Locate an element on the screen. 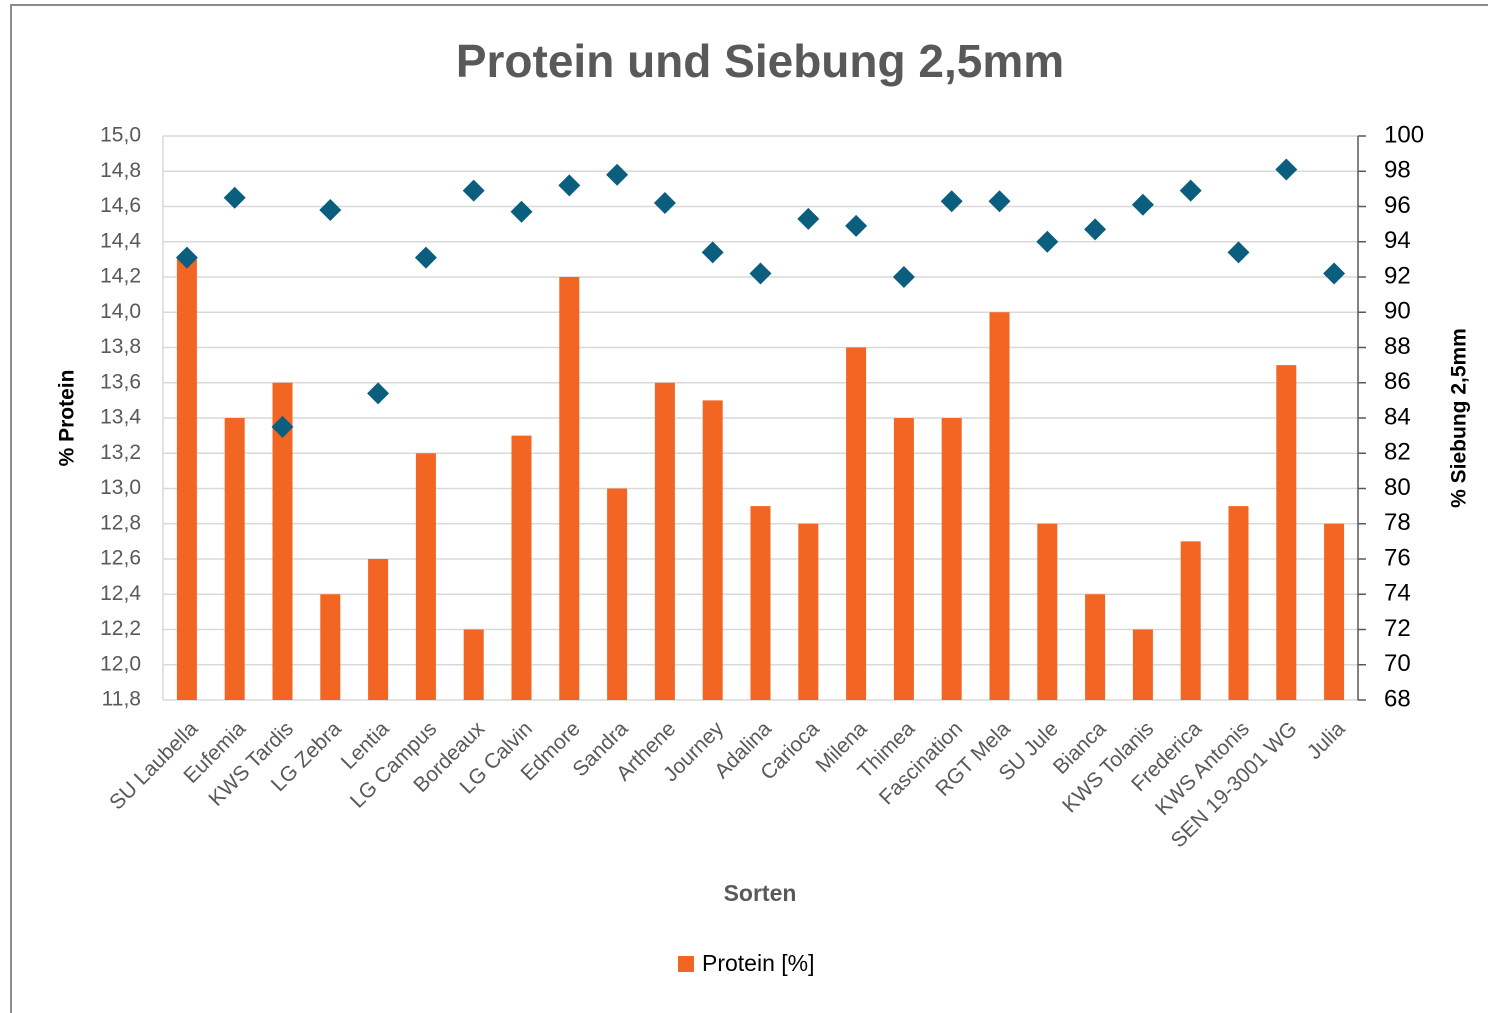 This screenshot has height=1013, width=1488. y-tick-label: 12,8 is located at coordinates (120, 522).